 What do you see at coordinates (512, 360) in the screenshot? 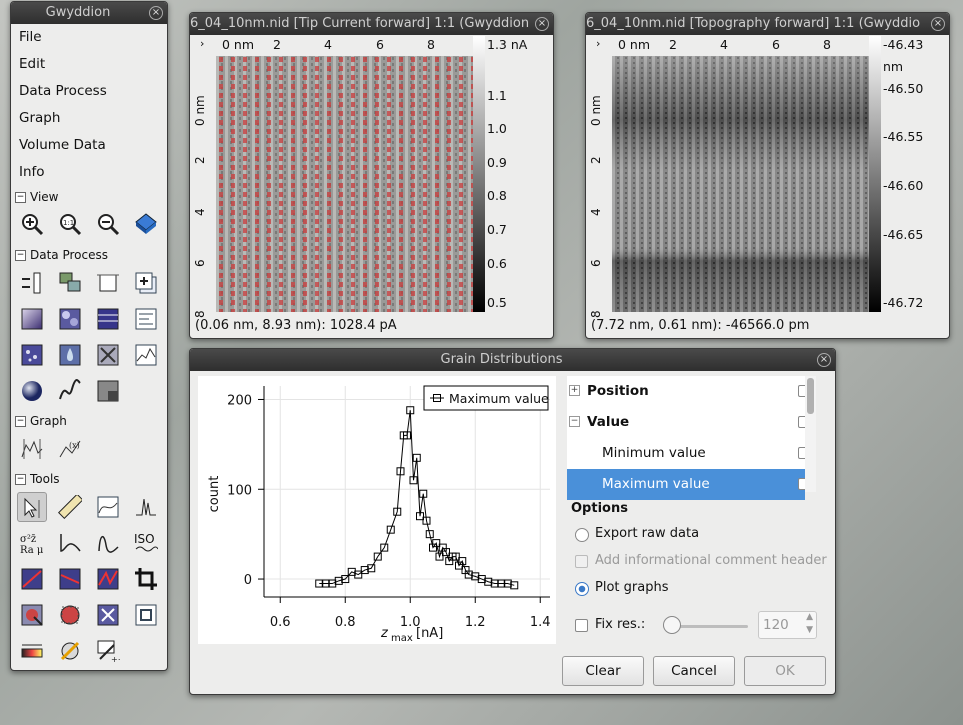
I see `dialog-titlebar: Grain Distributions ×` at bounding box center [512, 360].